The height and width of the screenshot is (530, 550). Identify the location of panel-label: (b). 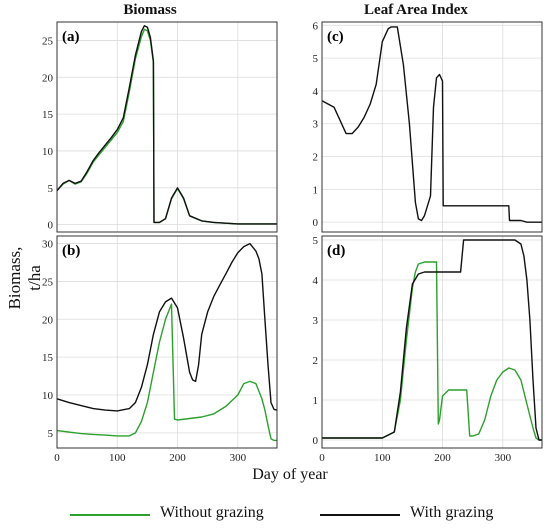
(71, 251).